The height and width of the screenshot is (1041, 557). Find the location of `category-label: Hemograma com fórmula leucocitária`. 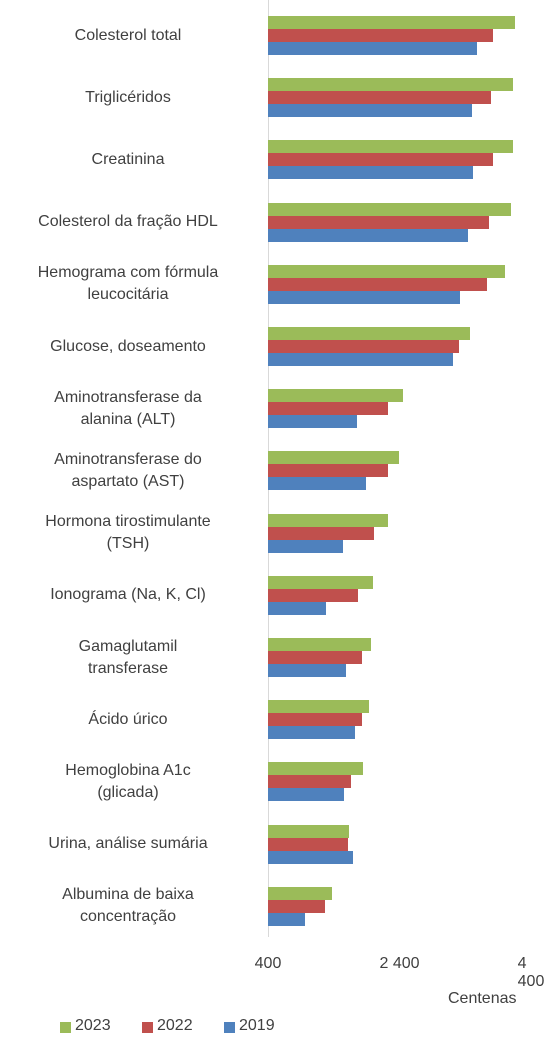

category-label: Hemograma com fórmula leucocitária is located at coordinates (128, 284).